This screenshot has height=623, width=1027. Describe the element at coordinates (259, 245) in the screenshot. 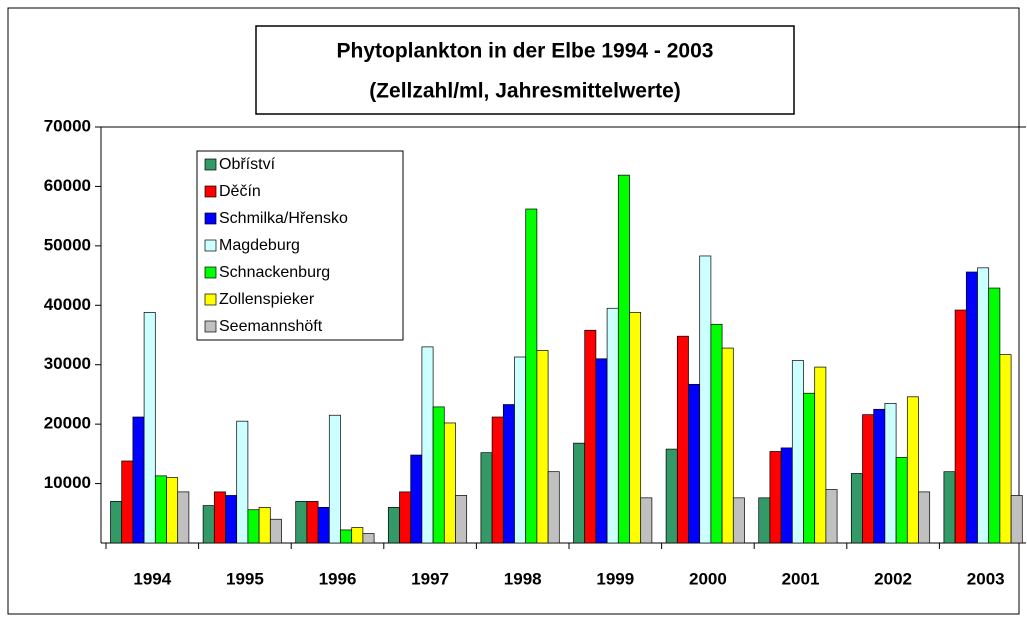

I see `legend-label: Magdeburg` at that location.